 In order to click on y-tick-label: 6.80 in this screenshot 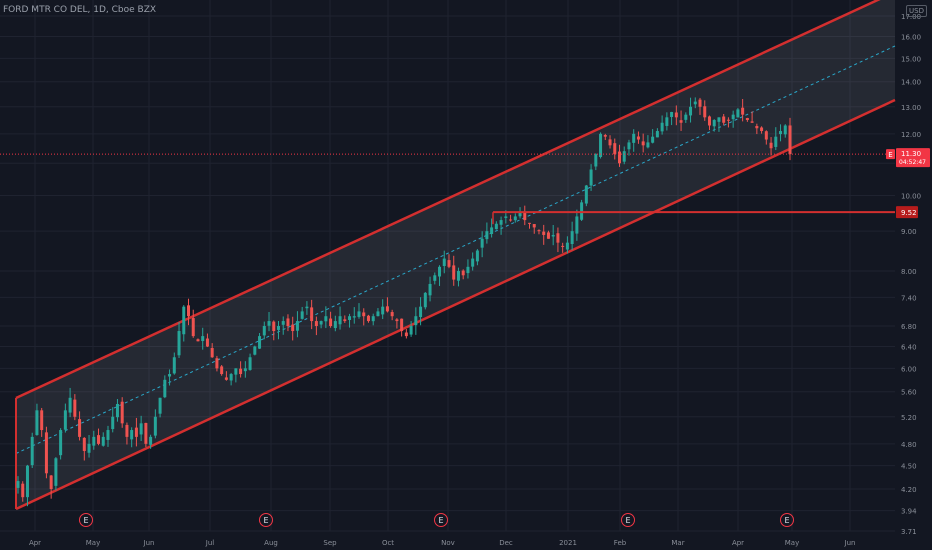, I will do `click(909, 327)`.